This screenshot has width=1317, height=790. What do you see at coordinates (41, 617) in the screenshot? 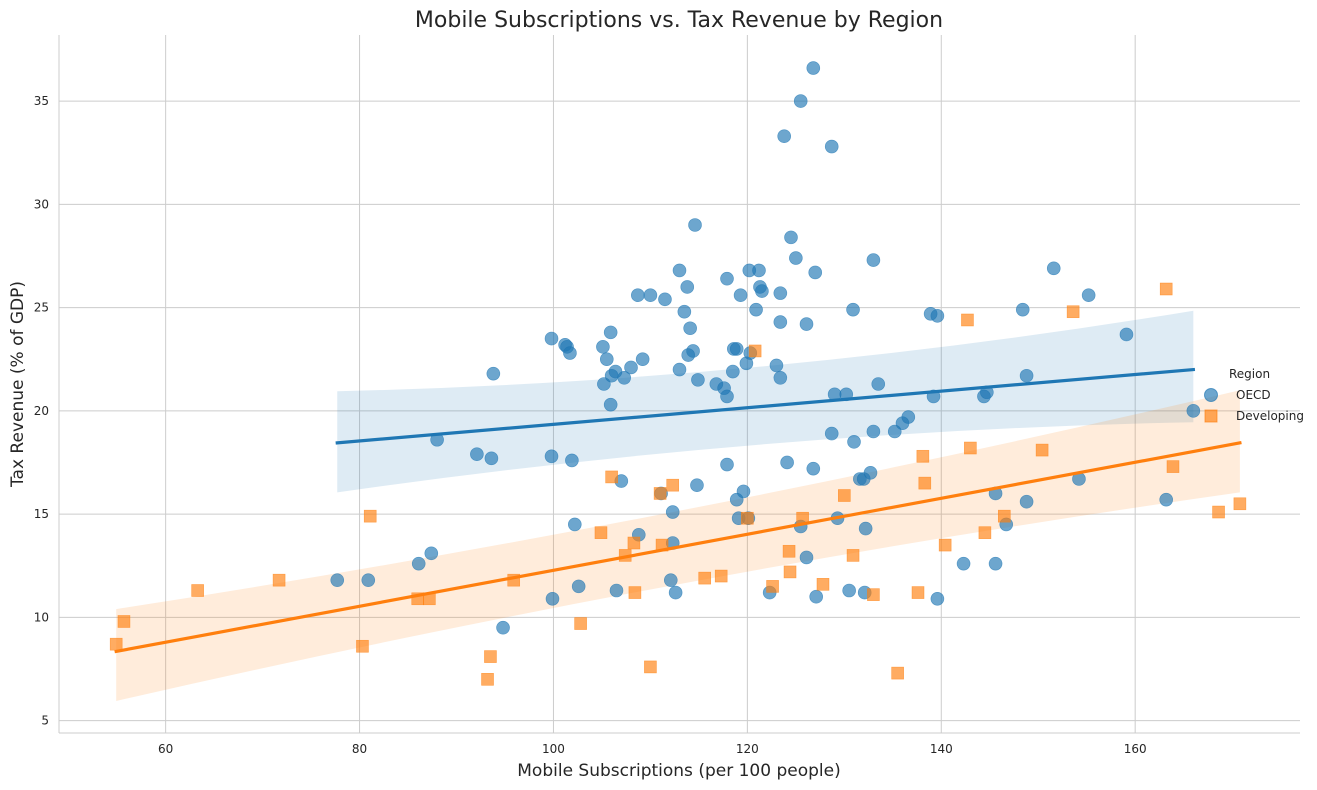
I see `y-tick-label: 10` at bounding box center [41, 617].